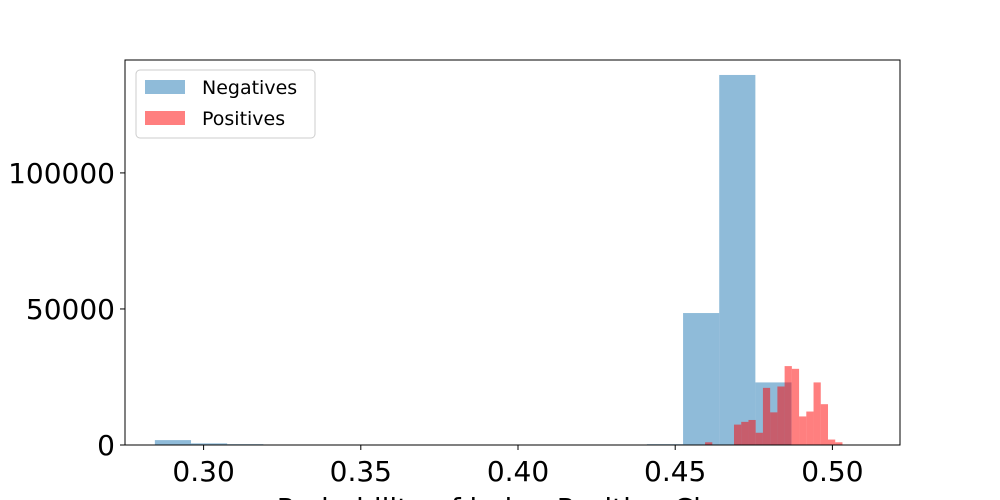 The width and height of the screenshot is (1000, 500). I want to click on y-tick-label: 50000, so click(70, 309).